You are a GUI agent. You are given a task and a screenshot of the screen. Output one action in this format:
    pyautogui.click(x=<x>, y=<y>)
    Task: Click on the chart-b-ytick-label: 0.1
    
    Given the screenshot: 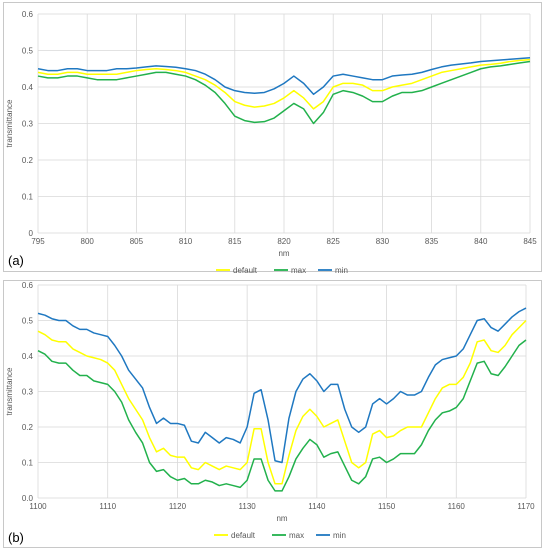 What is the action you would take?
    pyautogui.click(x=28, y=463)
    